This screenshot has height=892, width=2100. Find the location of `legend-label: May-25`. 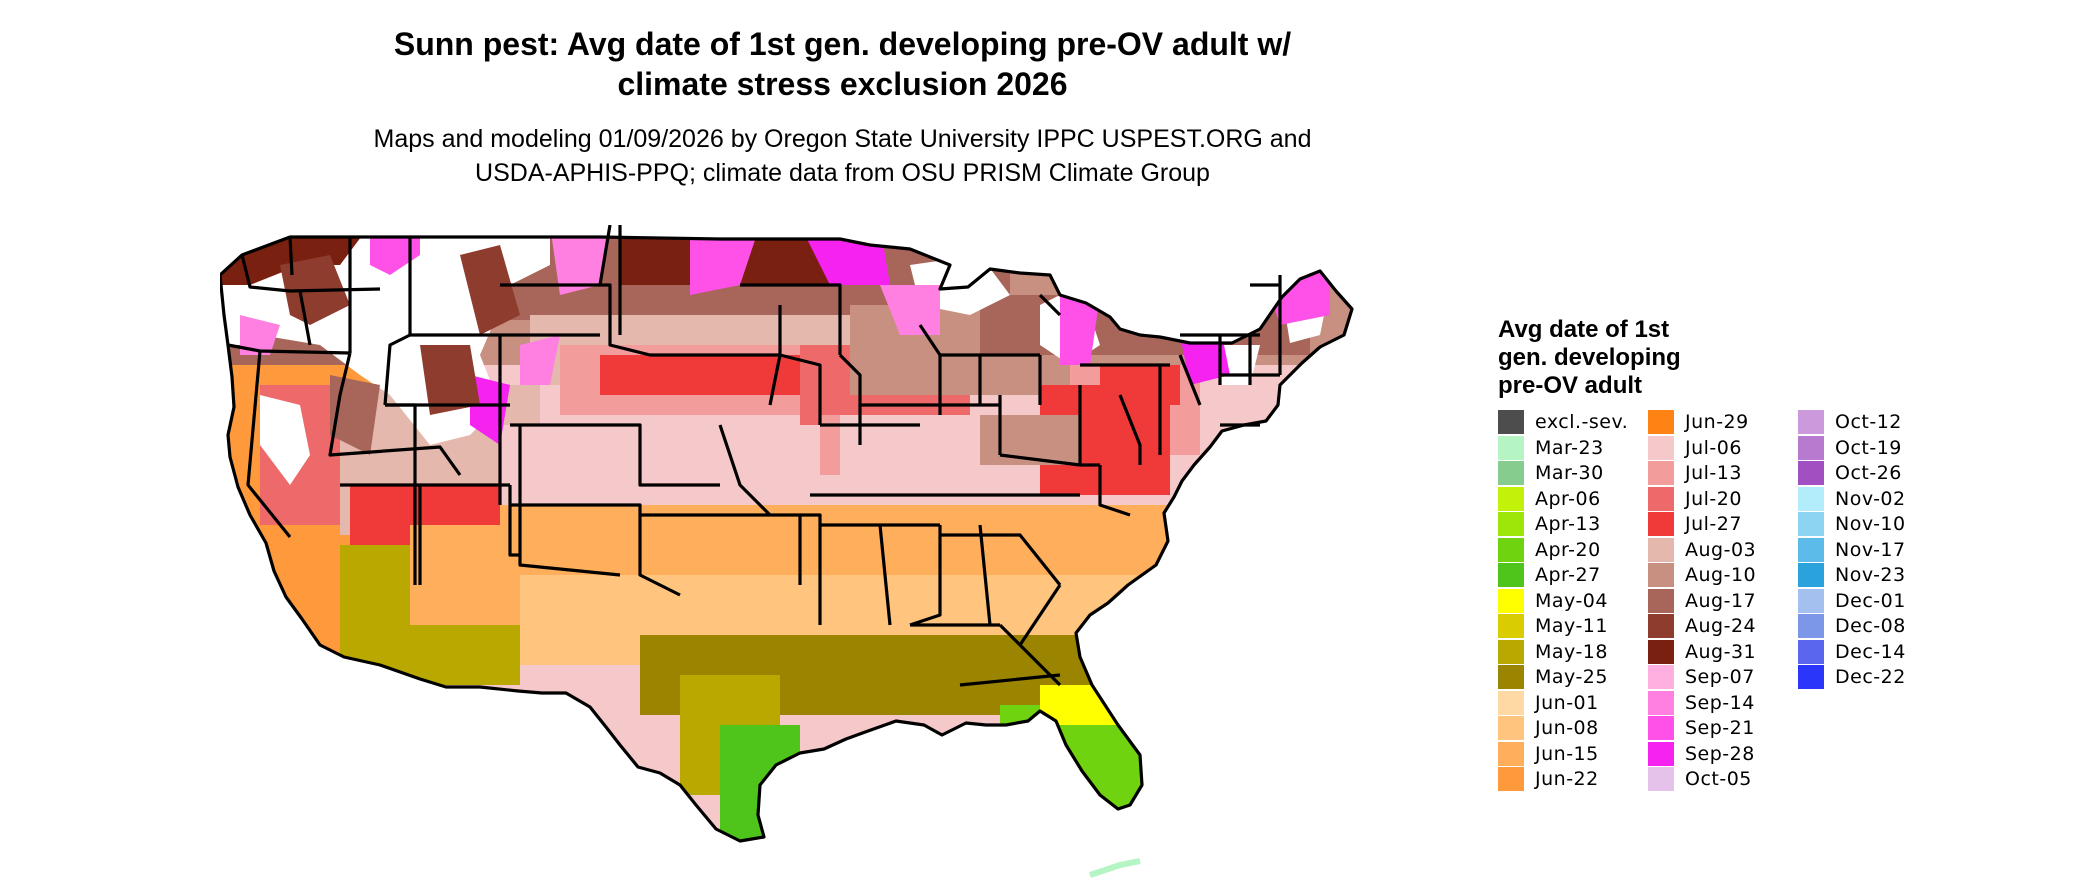

legend-label: May-25 is located at coordinates (1571, 677).